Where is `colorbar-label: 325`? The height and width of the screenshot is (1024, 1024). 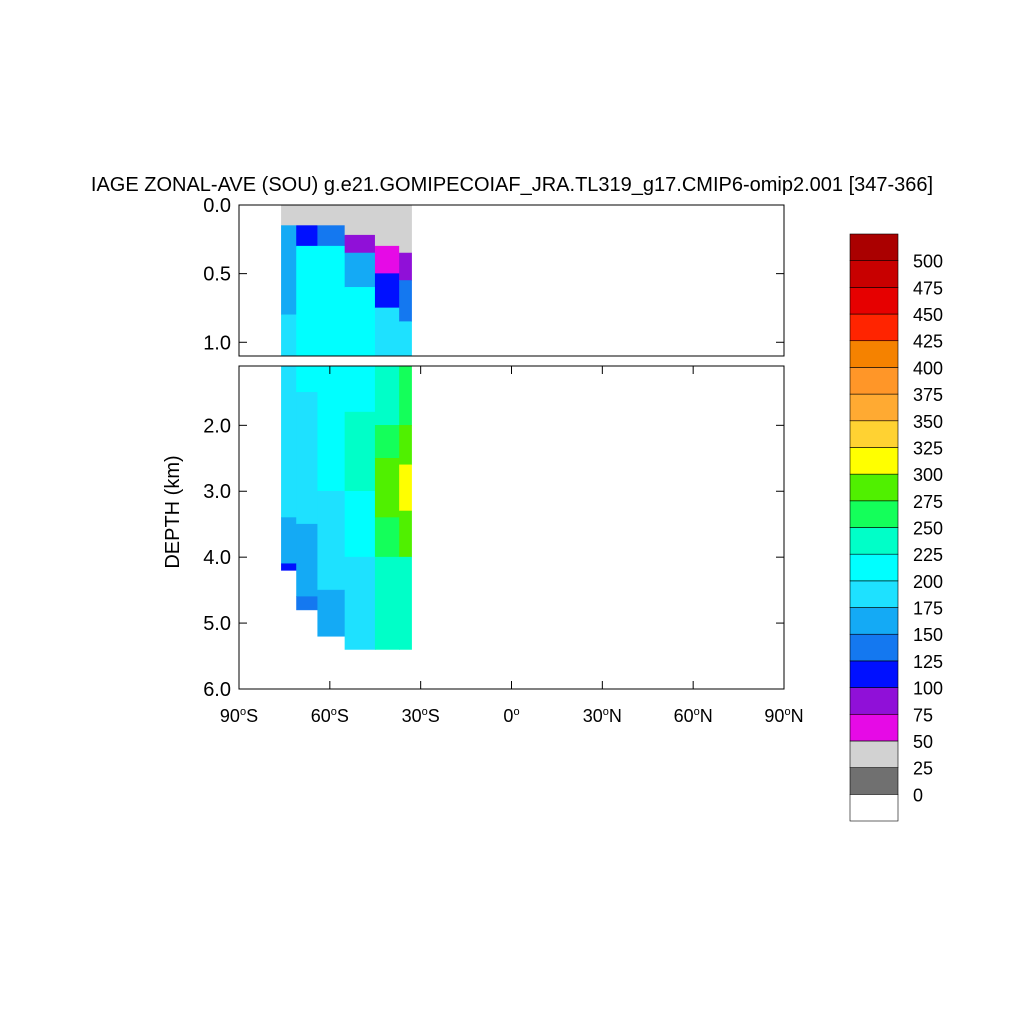 colorbar-label: 325 is located at coordinates (928, 448).